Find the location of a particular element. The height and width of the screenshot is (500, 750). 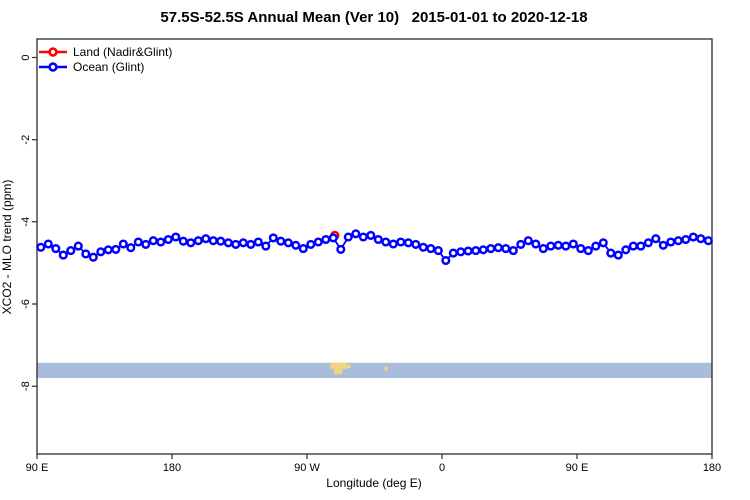

map-land-patches is located at coordinates (359, 368).